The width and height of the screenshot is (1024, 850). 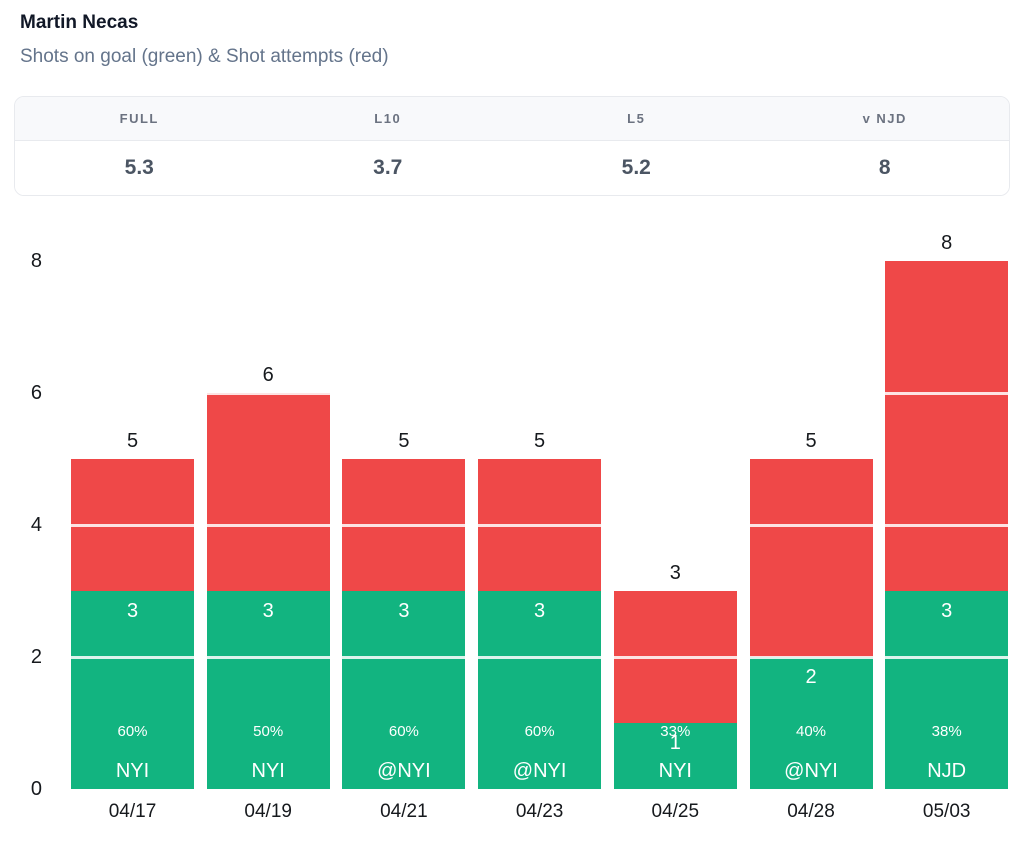 What do you see at coordinates (811, 677) in the screenshot?
I see `shots-on-goal-value-label: 2` at bounding box center [811, 677].